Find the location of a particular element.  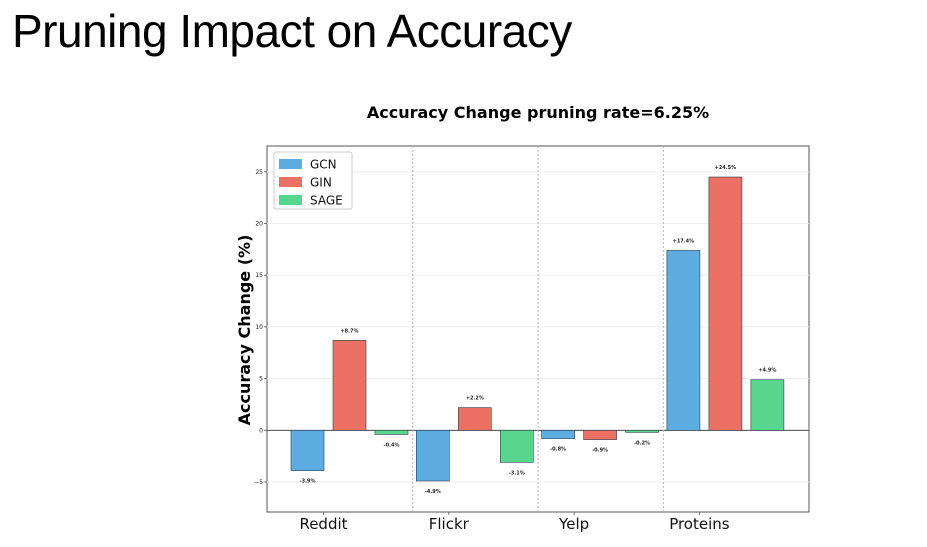

legend-swatch-gcn is located at coordinates (290, 164).